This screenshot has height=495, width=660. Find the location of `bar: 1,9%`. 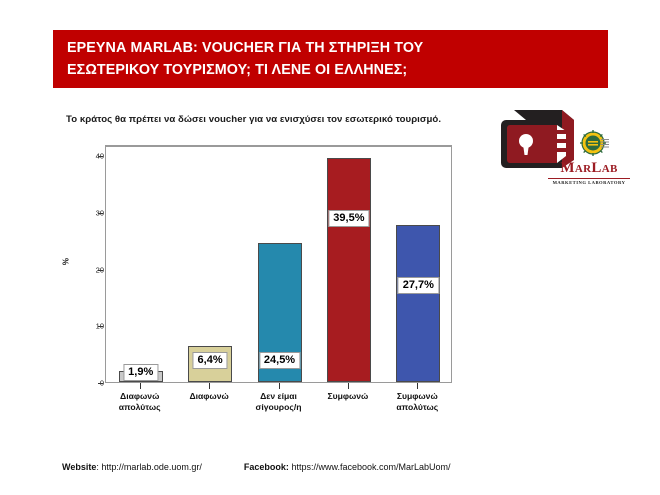

bar: 1,9% is located at coordinates (140, 373).